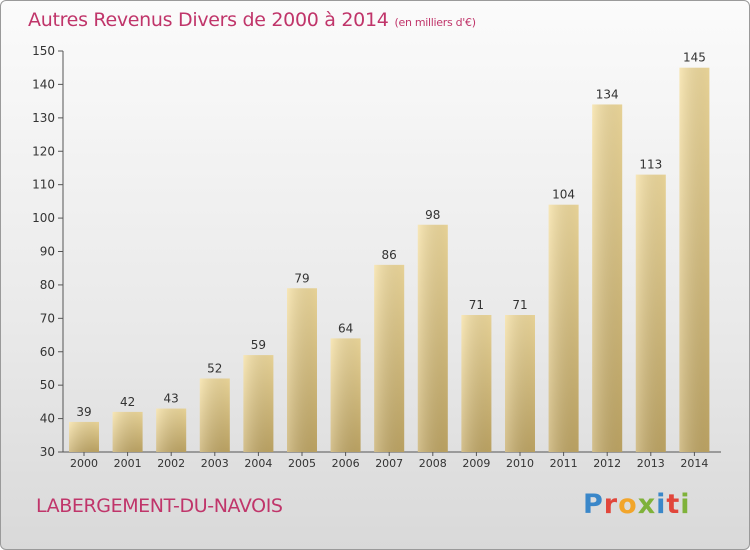  I want to click on x-tick-label: 2006, so click(346, 463).